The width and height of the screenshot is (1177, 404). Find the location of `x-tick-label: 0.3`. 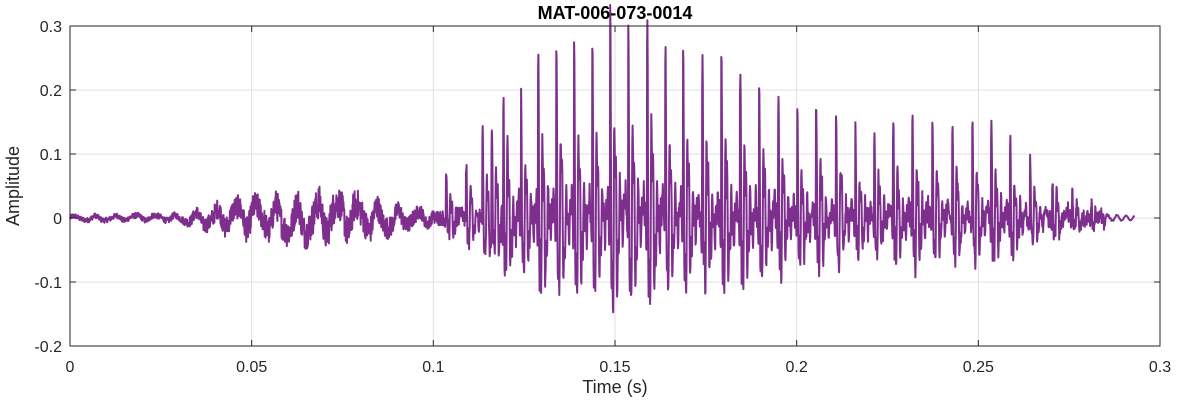

x-tick-label: 0.3 is located at coordinates (1160, 367).